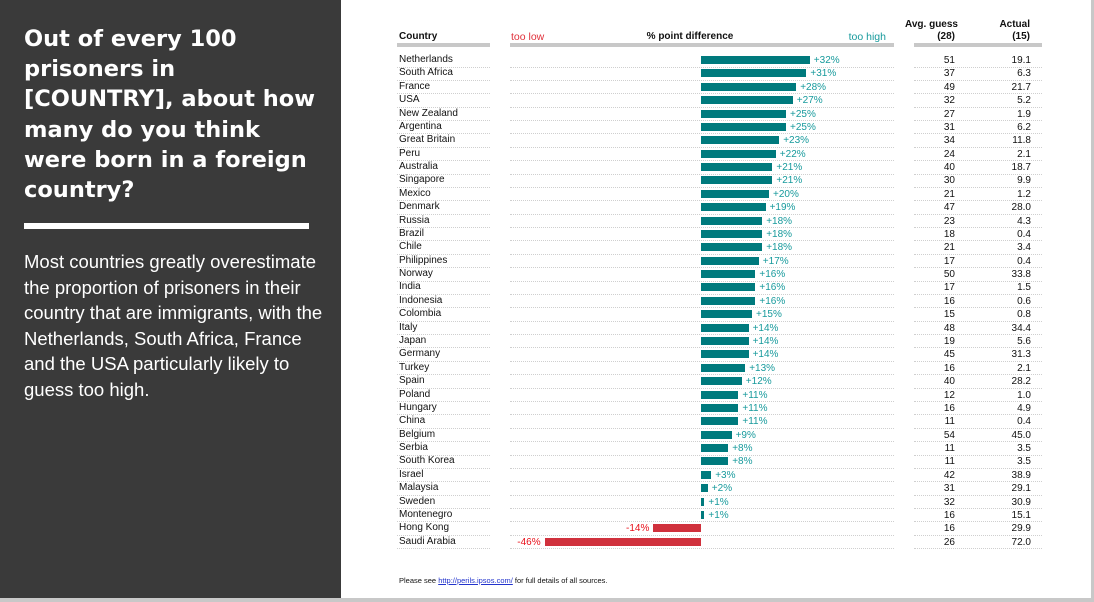  What do you see at coordinates (949, 489) in the screenshot?
I see `avg-guess-value: 31` at bounding box center [949, 489].